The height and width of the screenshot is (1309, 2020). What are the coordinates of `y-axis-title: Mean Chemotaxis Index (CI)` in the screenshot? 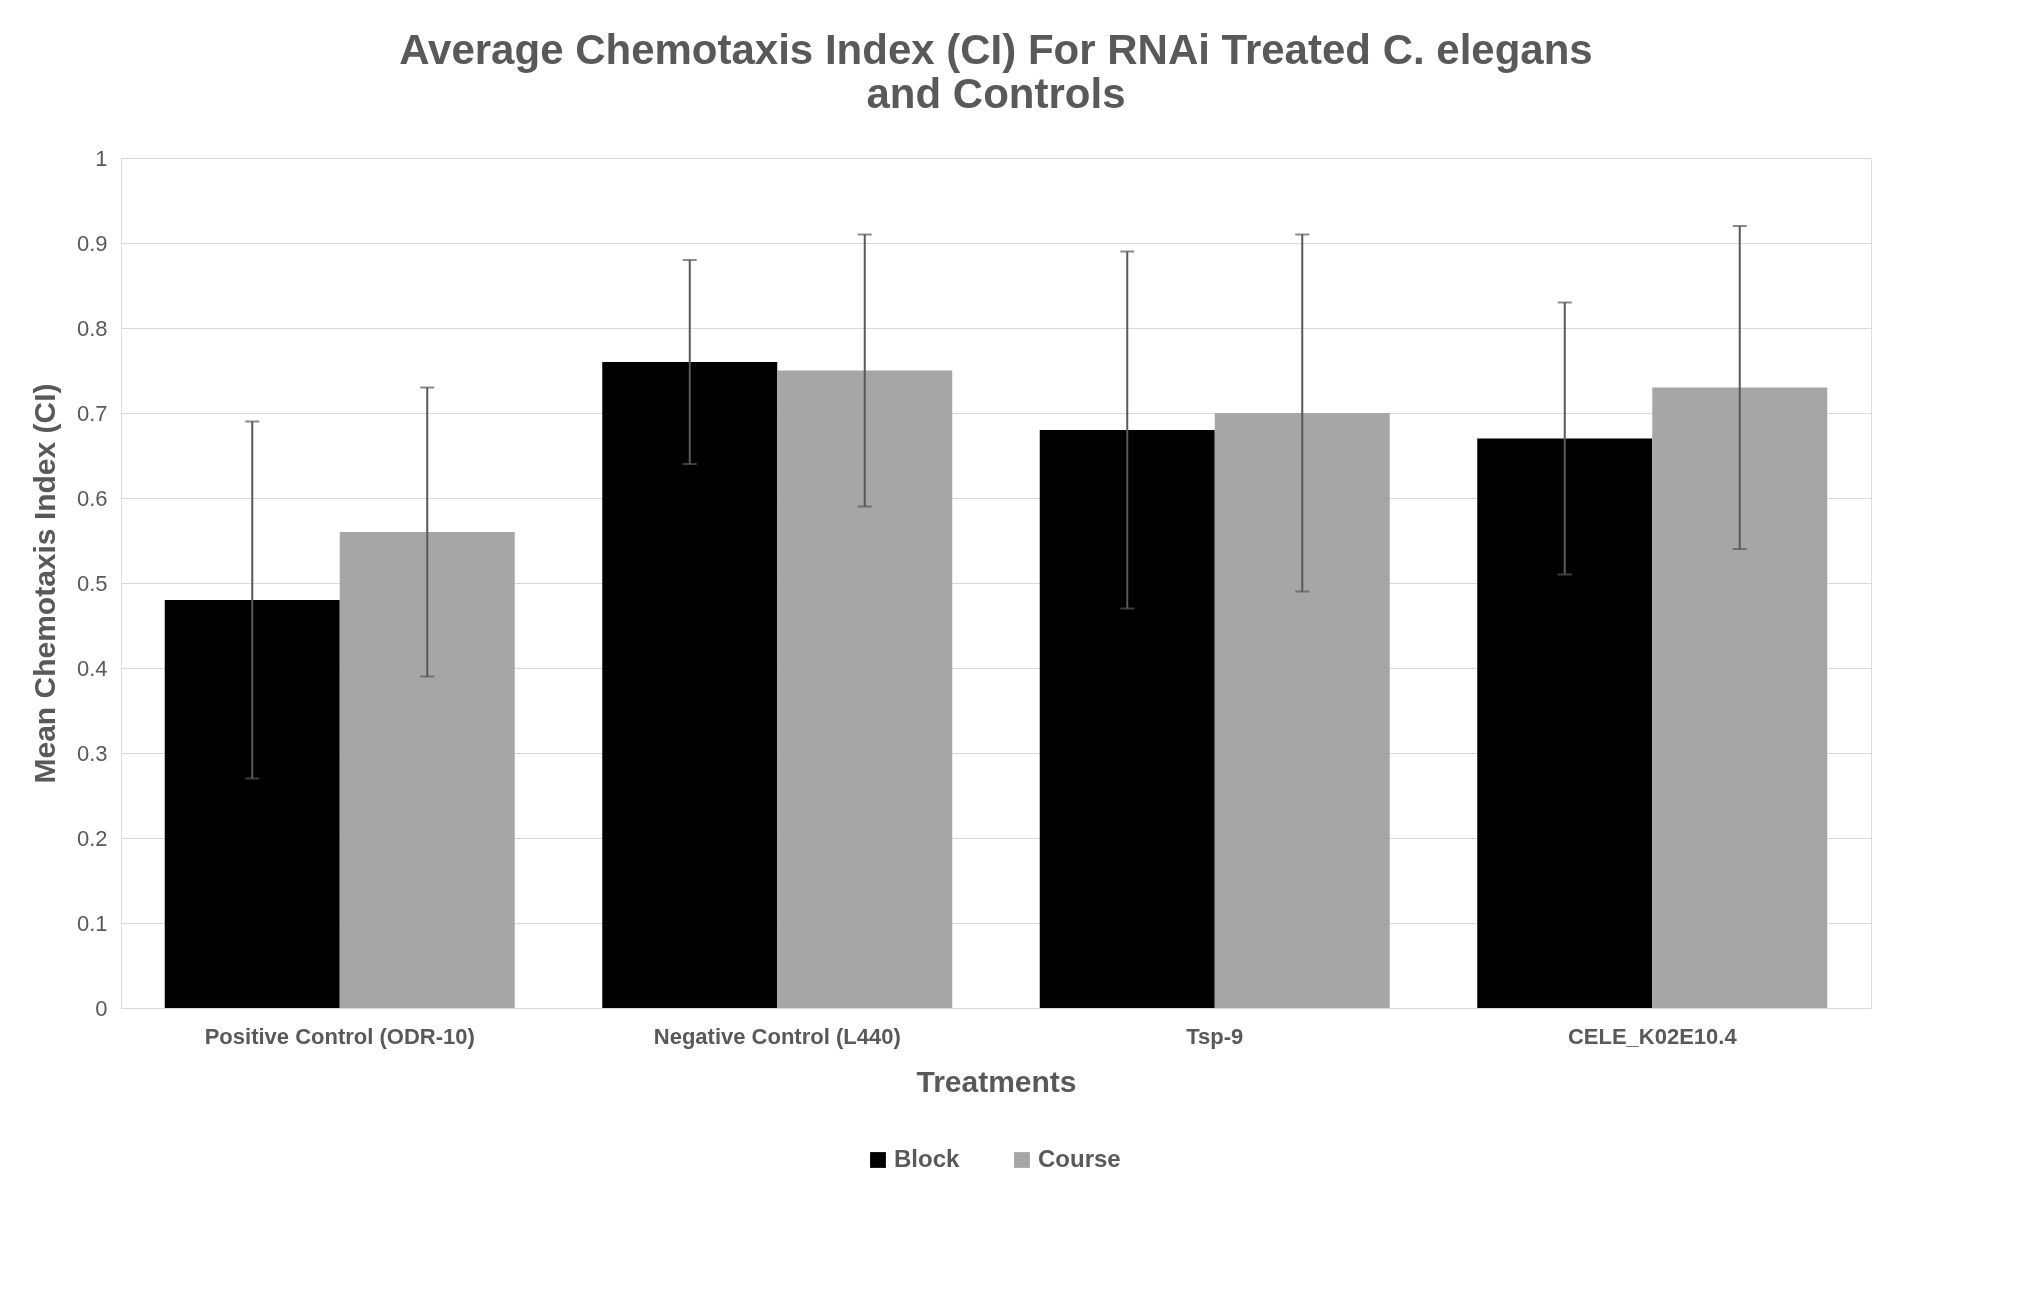 It's located at (44, 583).